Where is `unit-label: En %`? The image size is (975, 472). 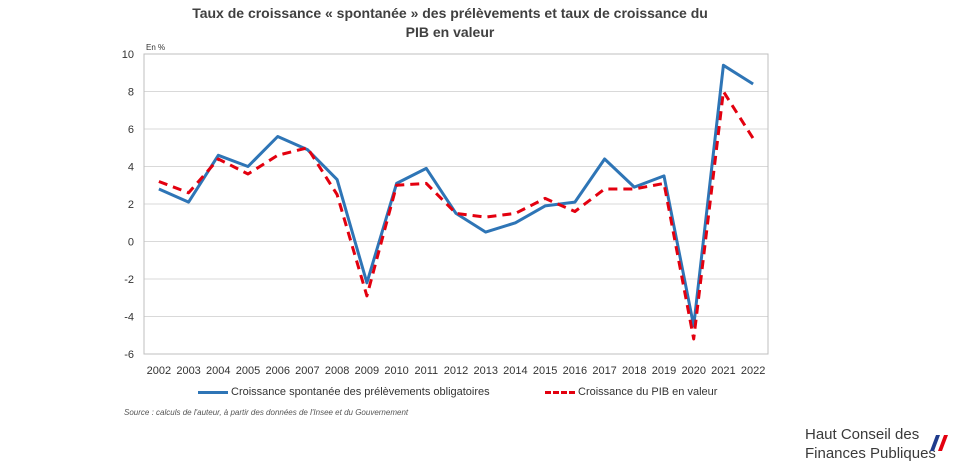
unit-label: En % is located at coordinates (155, 47).